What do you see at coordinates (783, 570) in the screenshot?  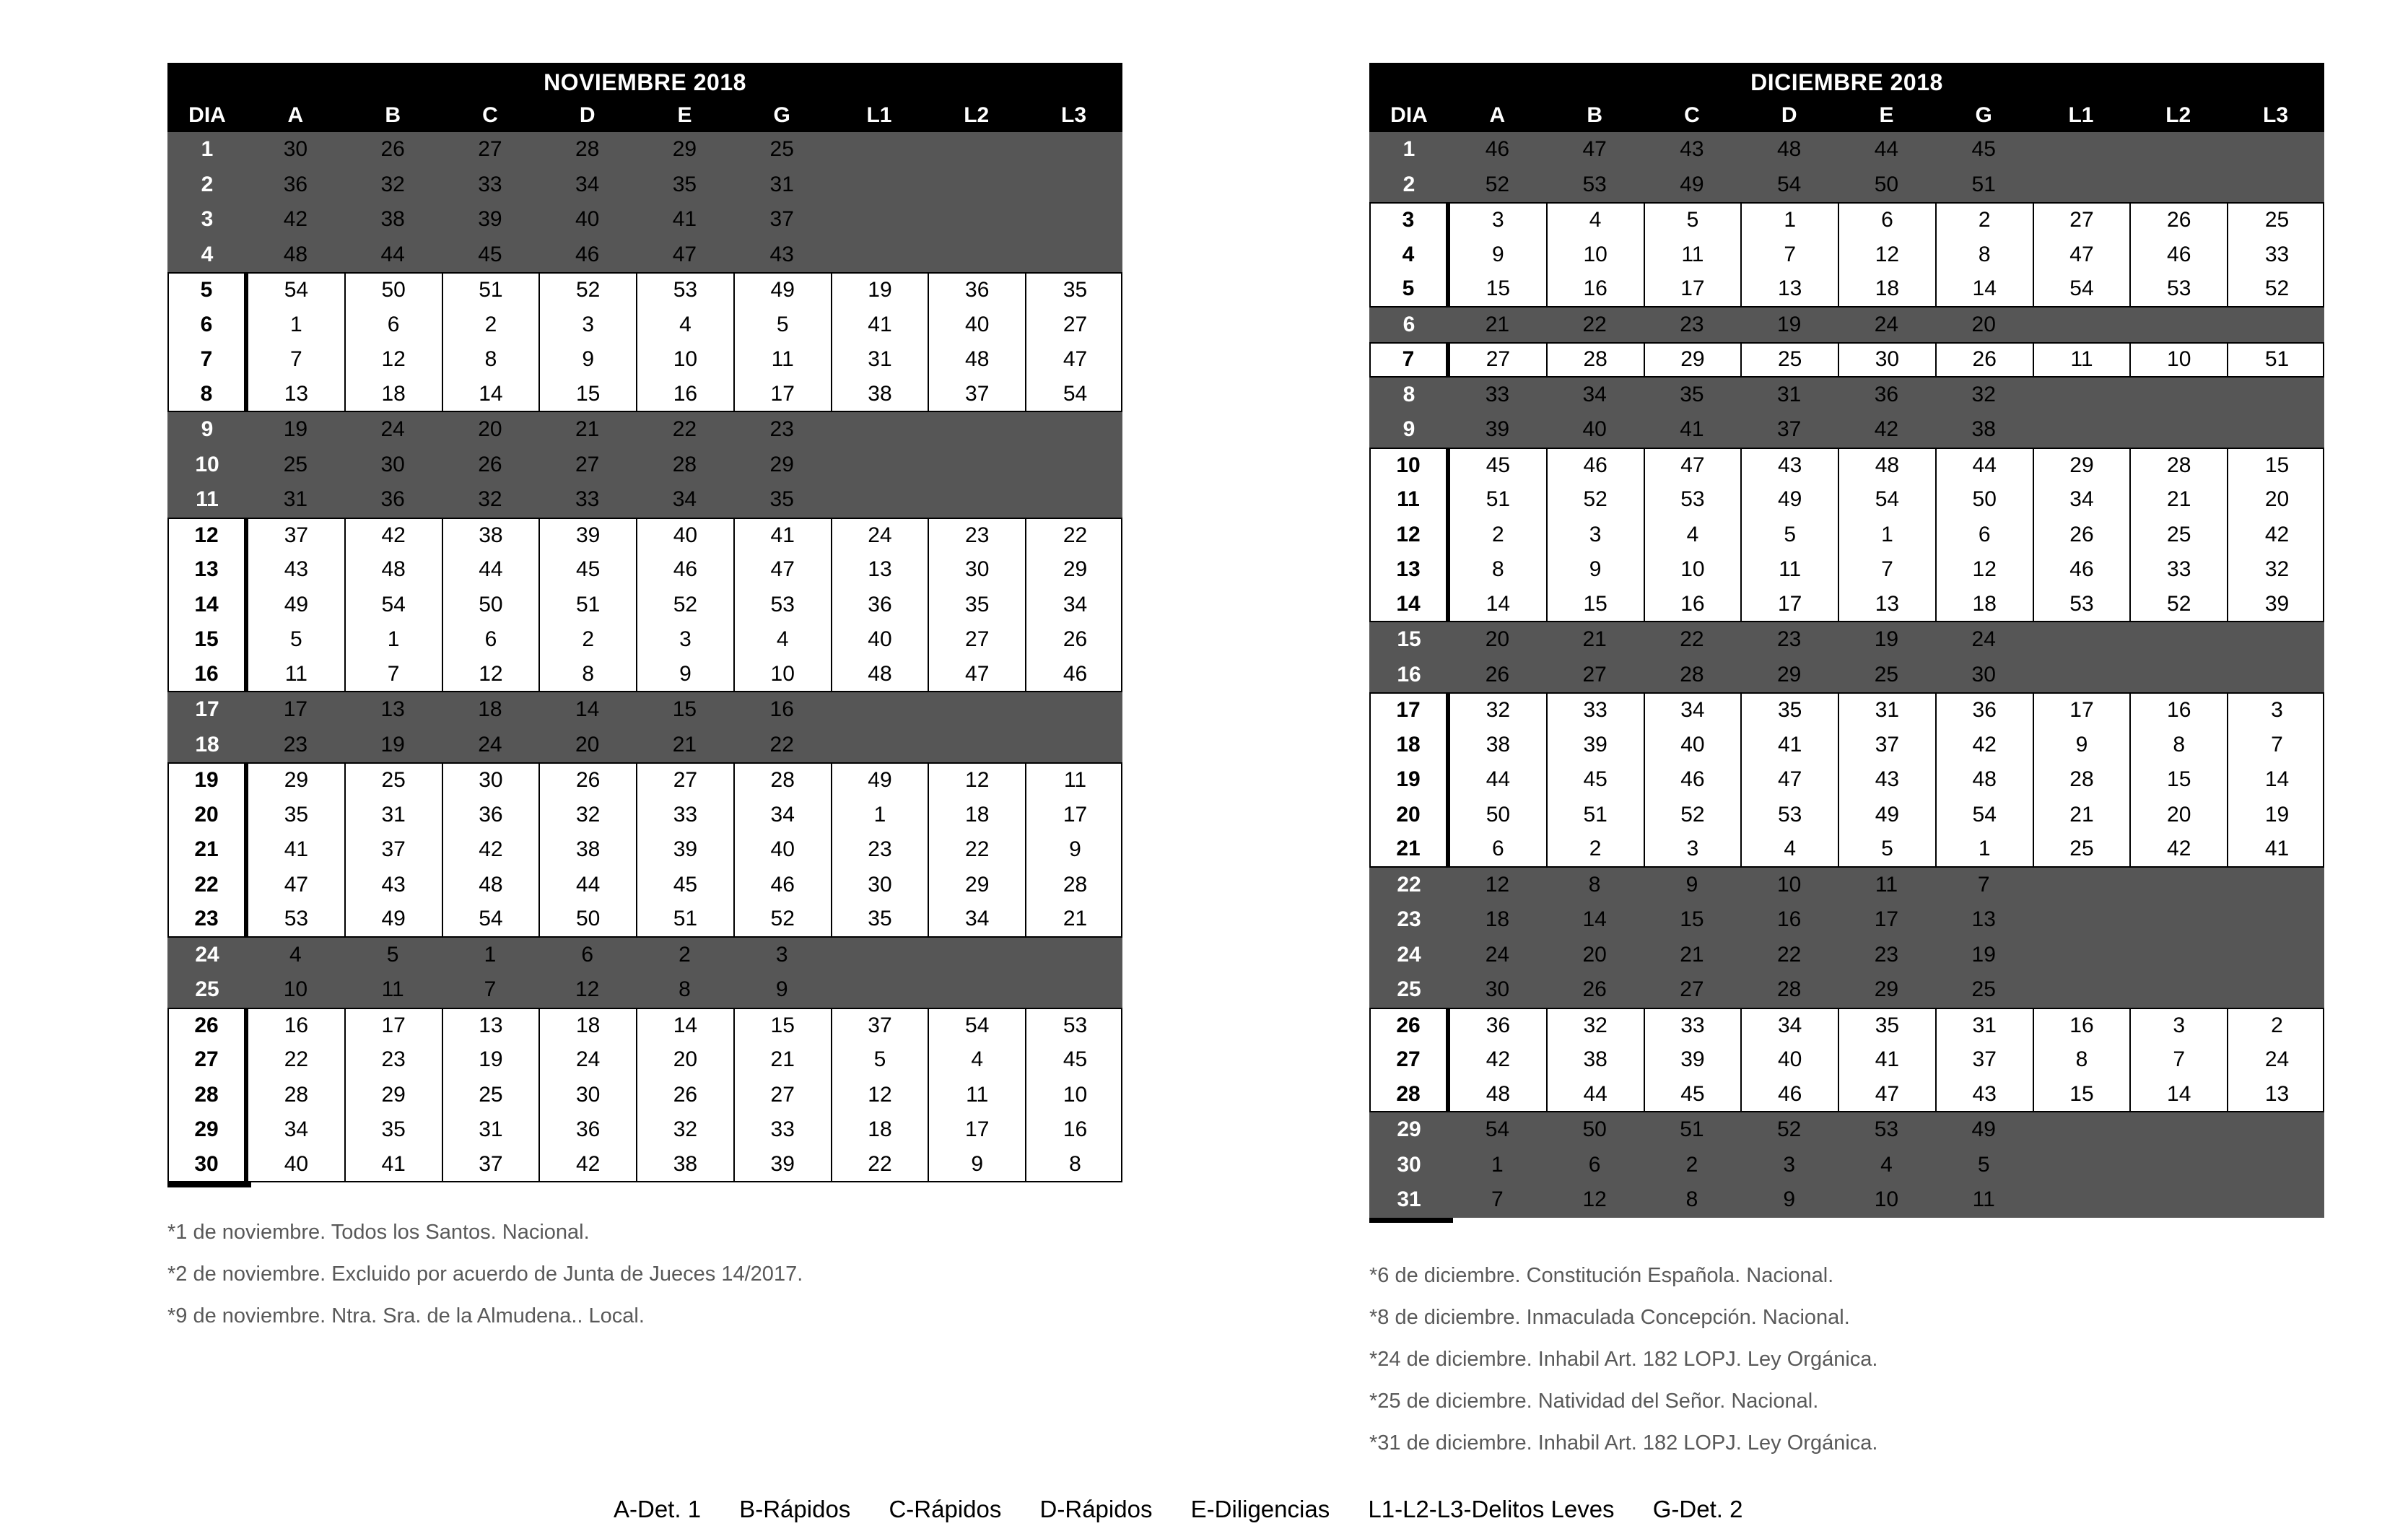 I see `value-cell-g: 47` at bounding box center [783, 570].